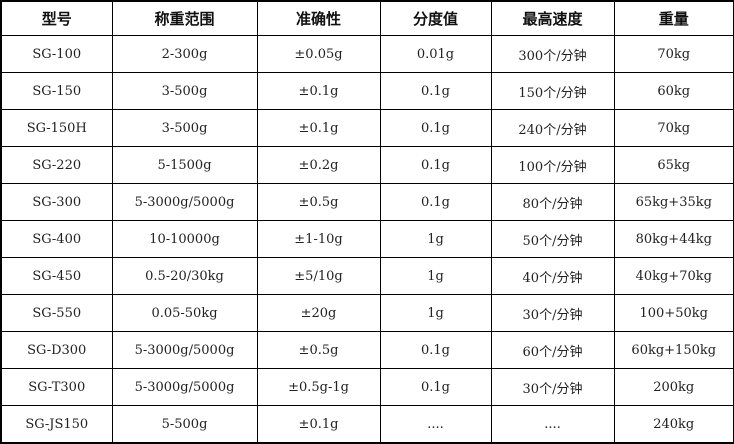  Describe the element at coordinates (673, 424) in the screenshot. I see `cell-weight: 240kg` at that location.